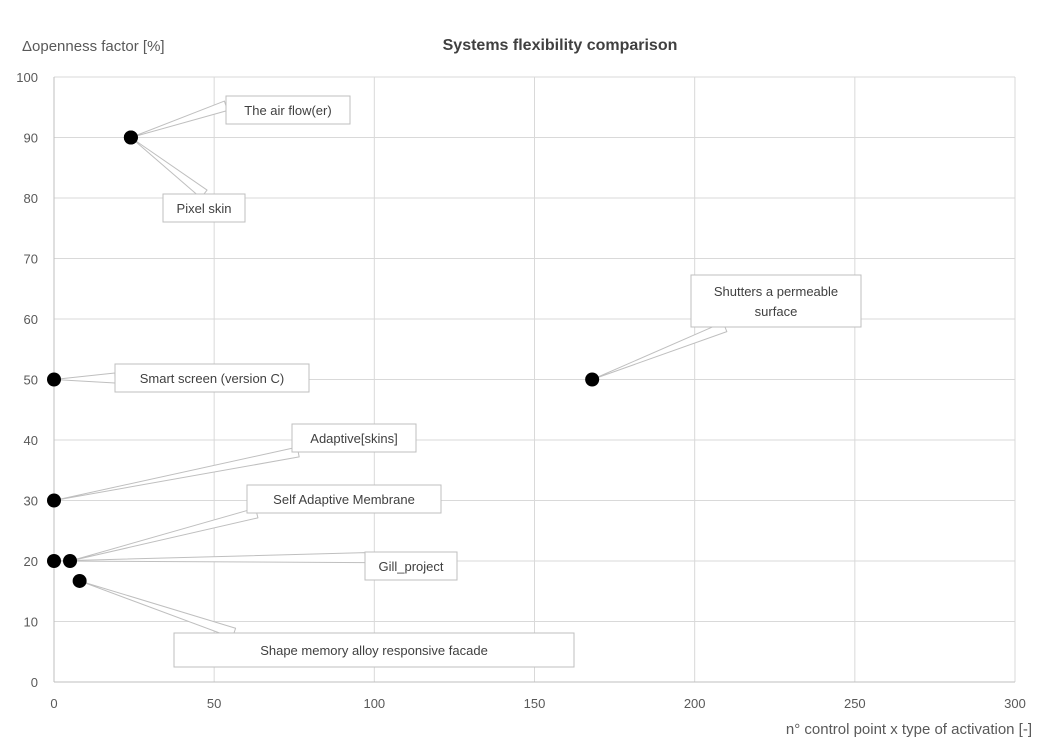  What do you see at coordinates (34, 682) in the screenshot?
I see `y-tick-label: 0` at bounding box center [34, 682].